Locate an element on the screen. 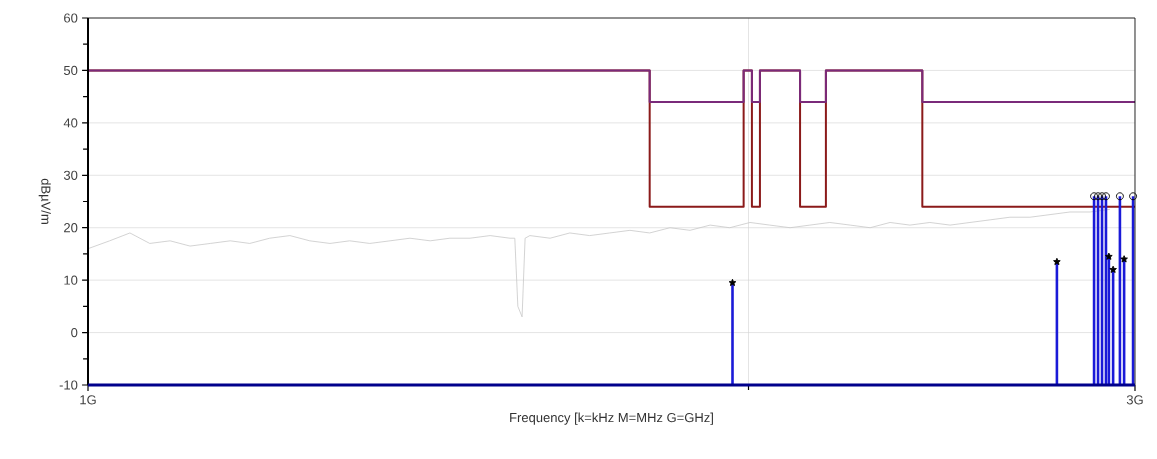 Image resolution: width=1157 pixels, height=459 pixels. y-tick-label: 30 is located at coordinates (70, 175).